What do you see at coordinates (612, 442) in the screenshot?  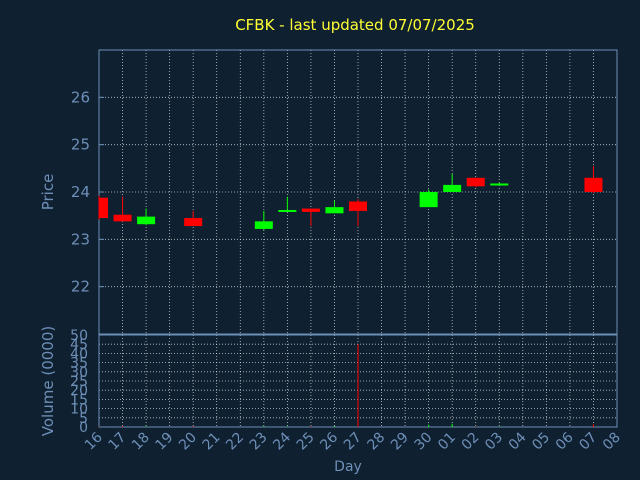 I see `x-tick-label: 08` at bounding box center [612, 442].